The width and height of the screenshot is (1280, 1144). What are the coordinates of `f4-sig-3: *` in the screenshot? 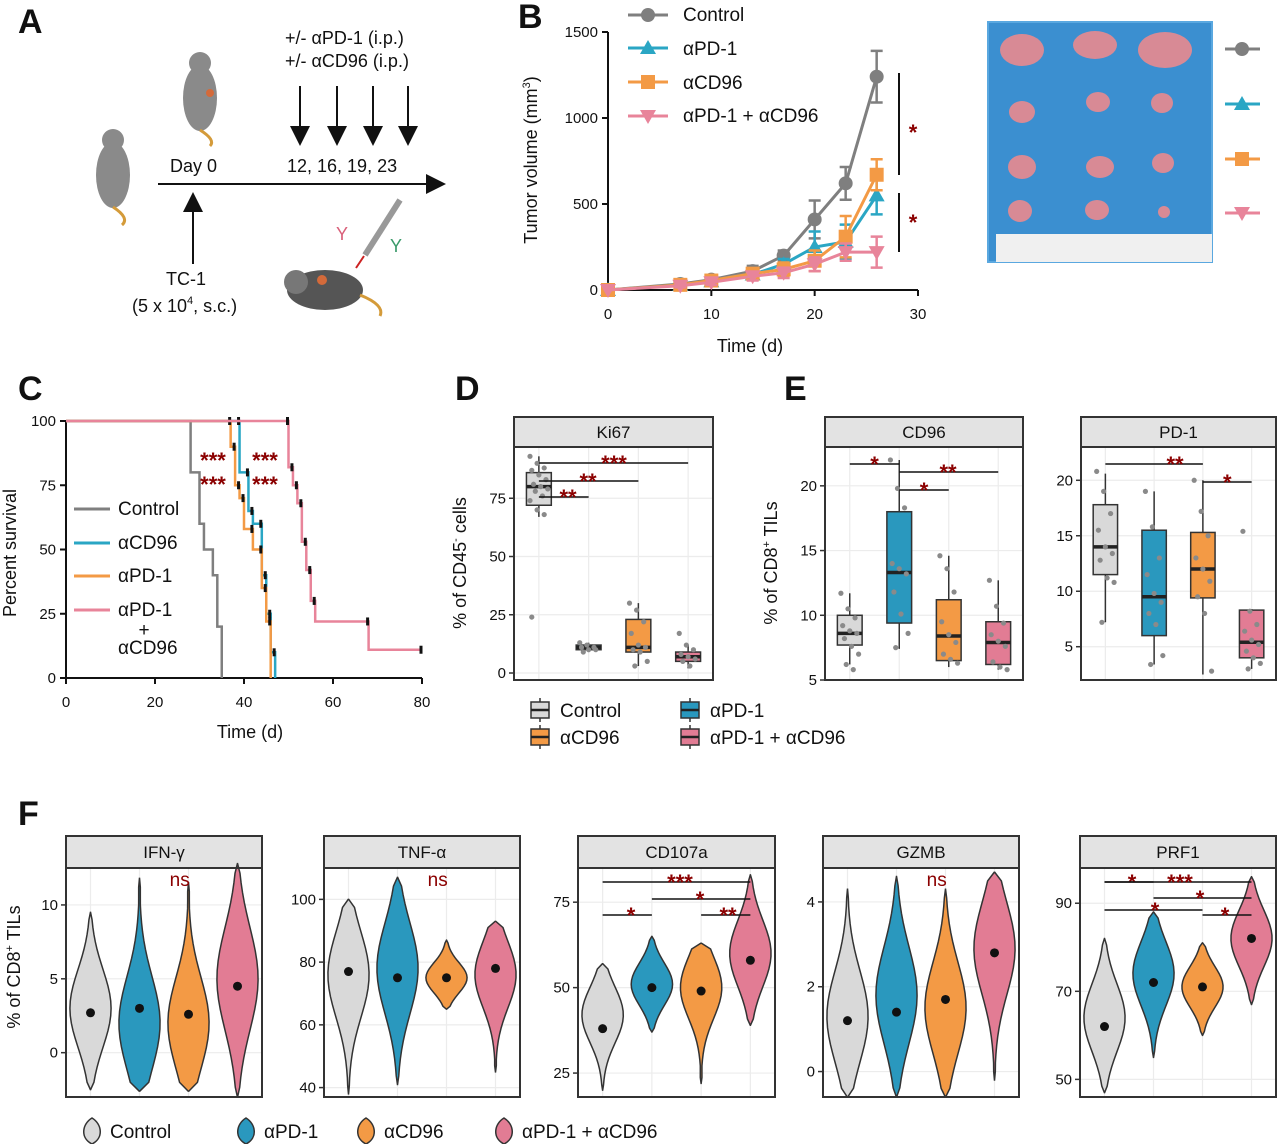 It's located at (1155, 910).